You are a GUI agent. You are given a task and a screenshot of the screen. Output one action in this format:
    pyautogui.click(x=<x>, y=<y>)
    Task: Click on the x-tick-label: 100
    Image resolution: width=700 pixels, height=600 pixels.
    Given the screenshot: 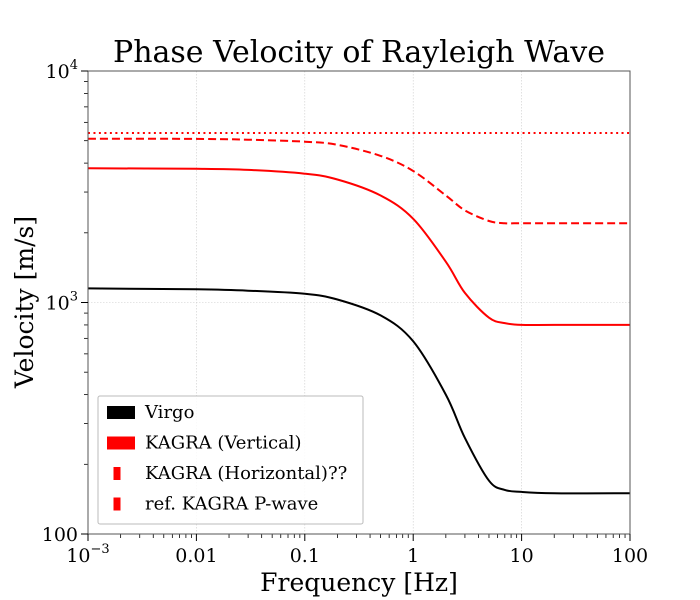 What is the action you would take?
    pyautogui.click(x=630, y=556)
    